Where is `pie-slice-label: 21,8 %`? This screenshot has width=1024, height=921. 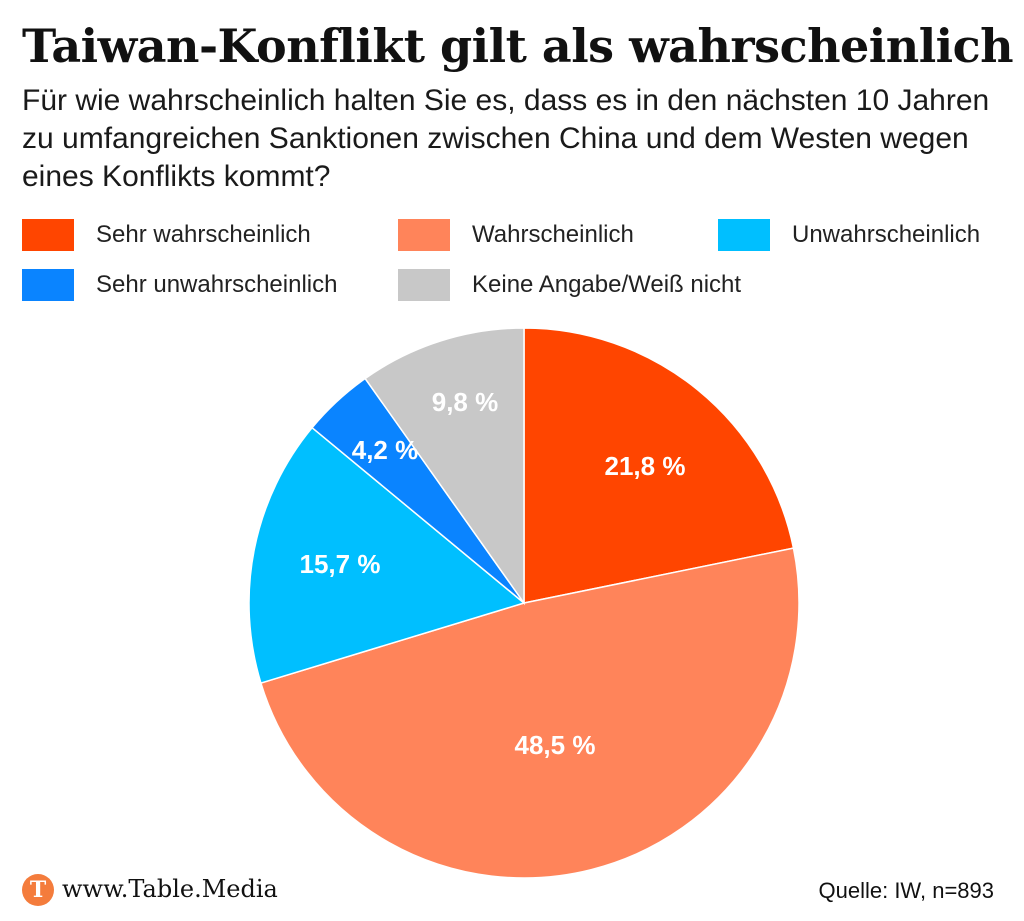
pie-slice-label: 21,8 % is located at coordinates (645, 466).